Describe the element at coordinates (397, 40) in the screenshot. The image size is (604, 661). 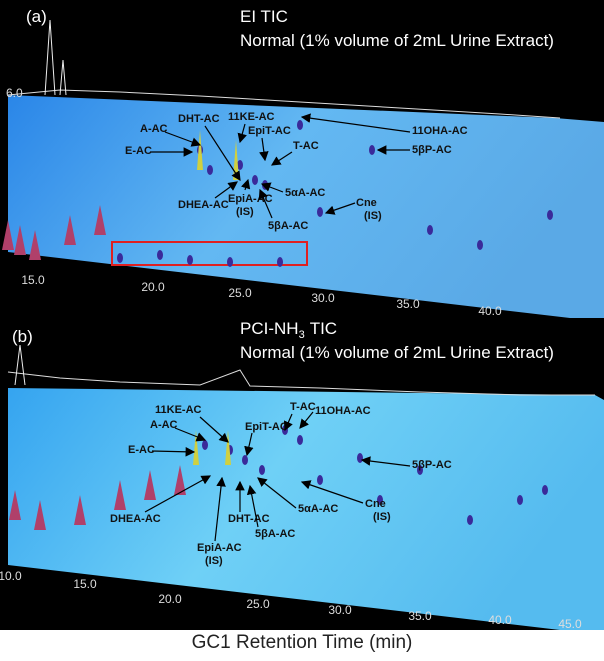
I see `panel-subtitle: Normal (1% volume of 2mL Urine Extract)` at that location.